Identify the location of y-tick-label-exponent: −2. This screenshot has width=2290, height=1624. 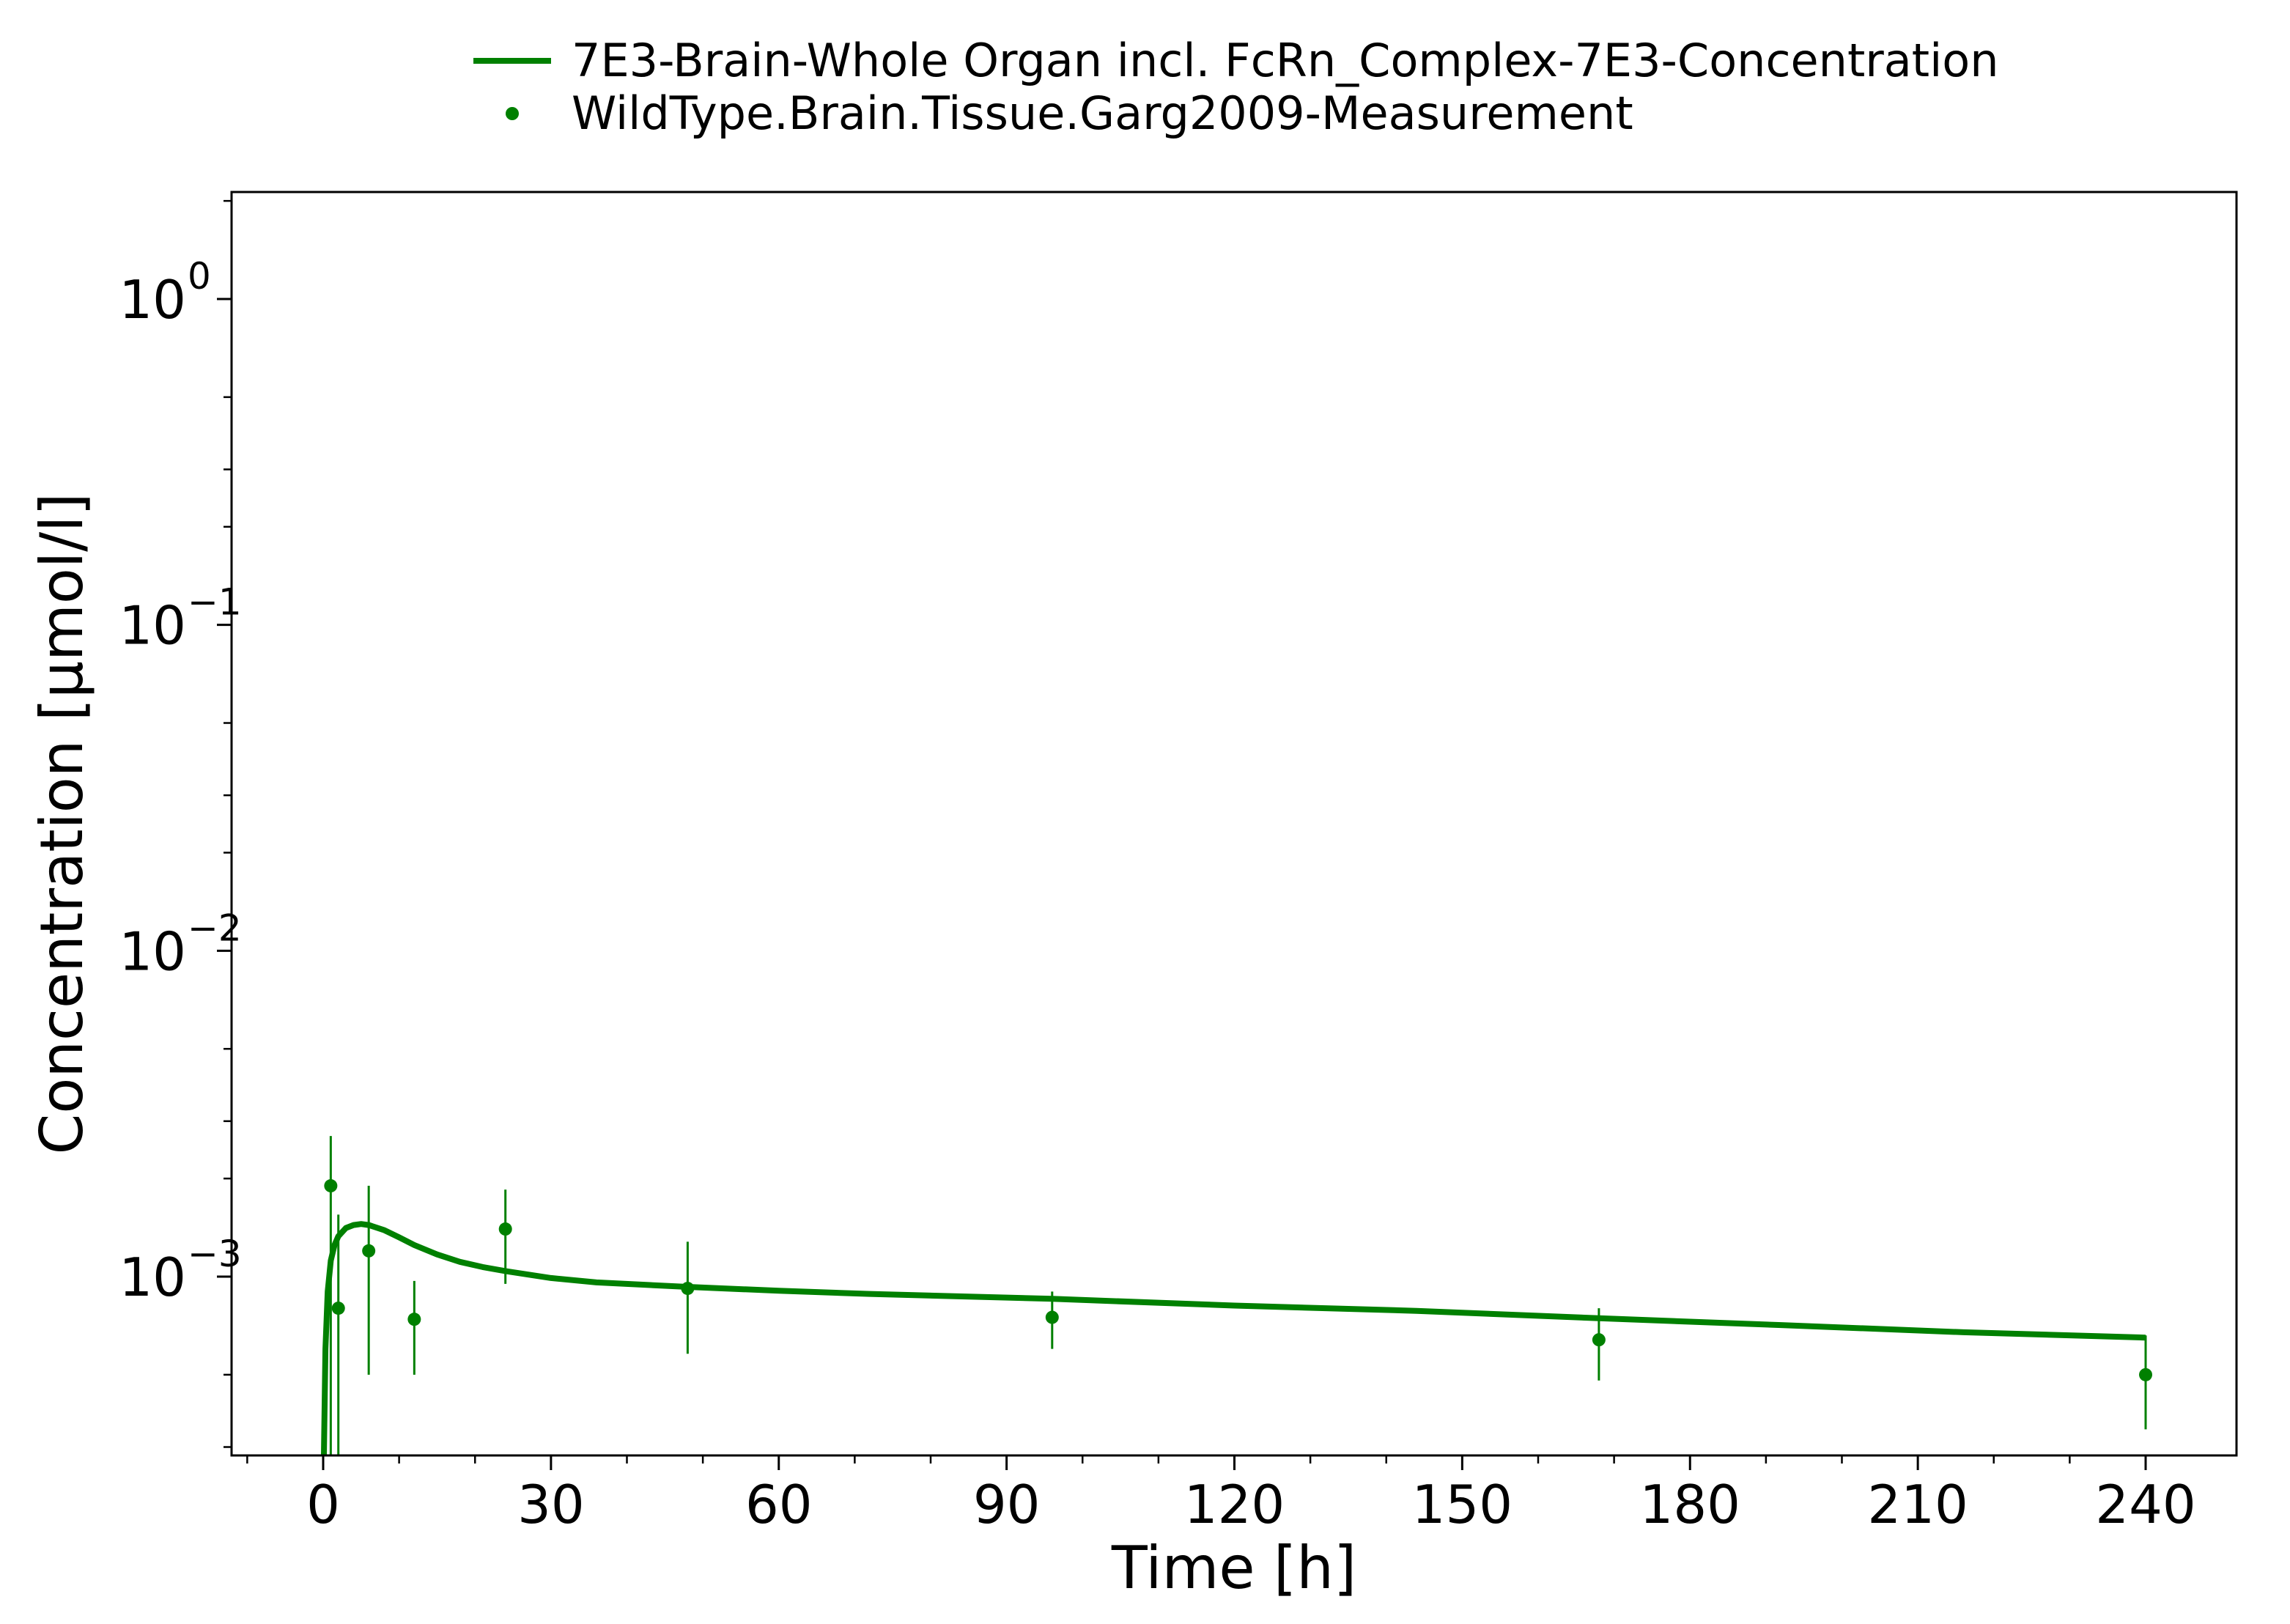
(215, 928).